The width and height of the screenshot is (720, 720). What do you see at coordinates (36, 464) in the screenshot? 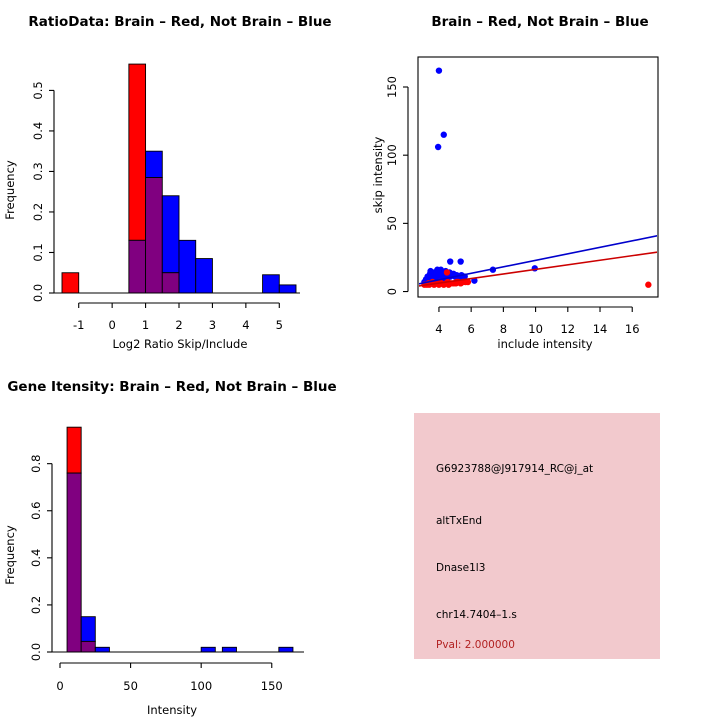
I see `gene-intensity-y-tick-label: 0.8` at bounding box center [36, 464].